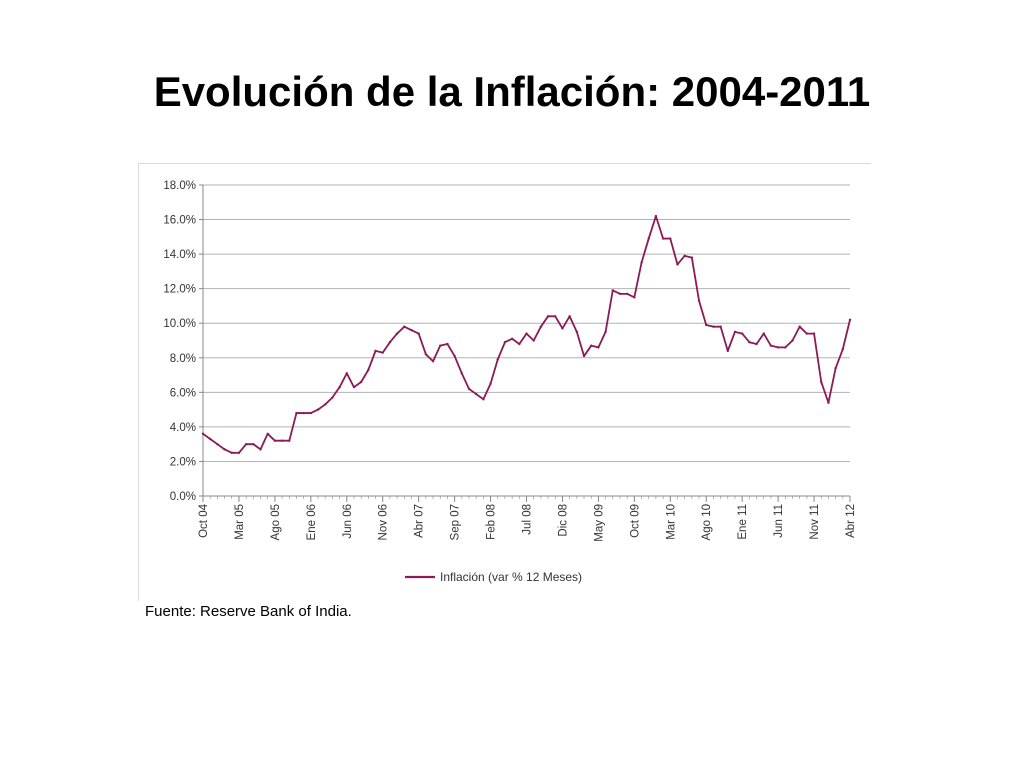  What do you see at coordinates (179, 324) in the screenshot?
I see `y-tick-label: 10.0%` at bounding box center [179, 324].